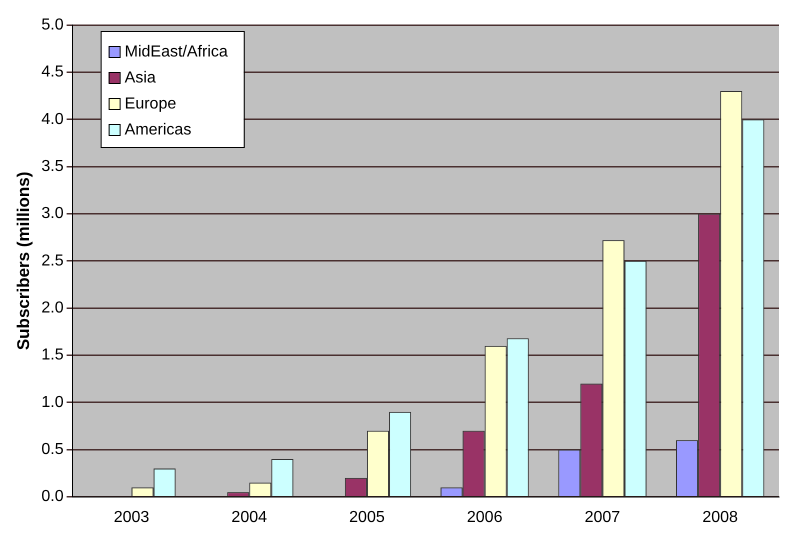 The image size is (809, 550). Describe the element at coordinates (52, 307) in the screenshot. I see `y-tick-label: 2.0` at that location.